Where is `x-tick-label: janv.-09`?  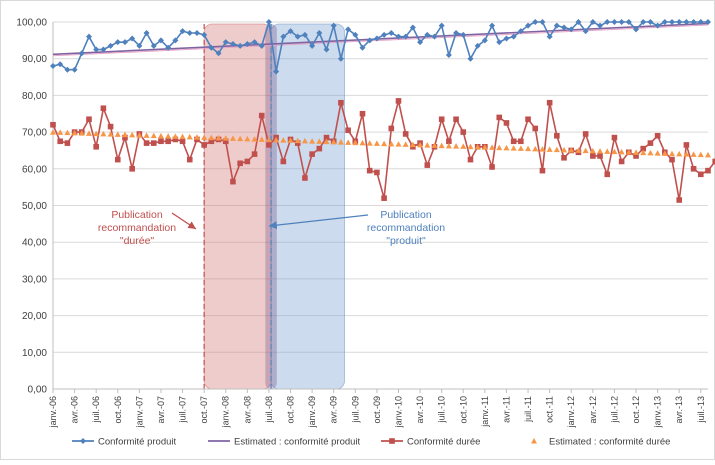 x-tick-label: janv.-09 is located at coordinates (312, 412).